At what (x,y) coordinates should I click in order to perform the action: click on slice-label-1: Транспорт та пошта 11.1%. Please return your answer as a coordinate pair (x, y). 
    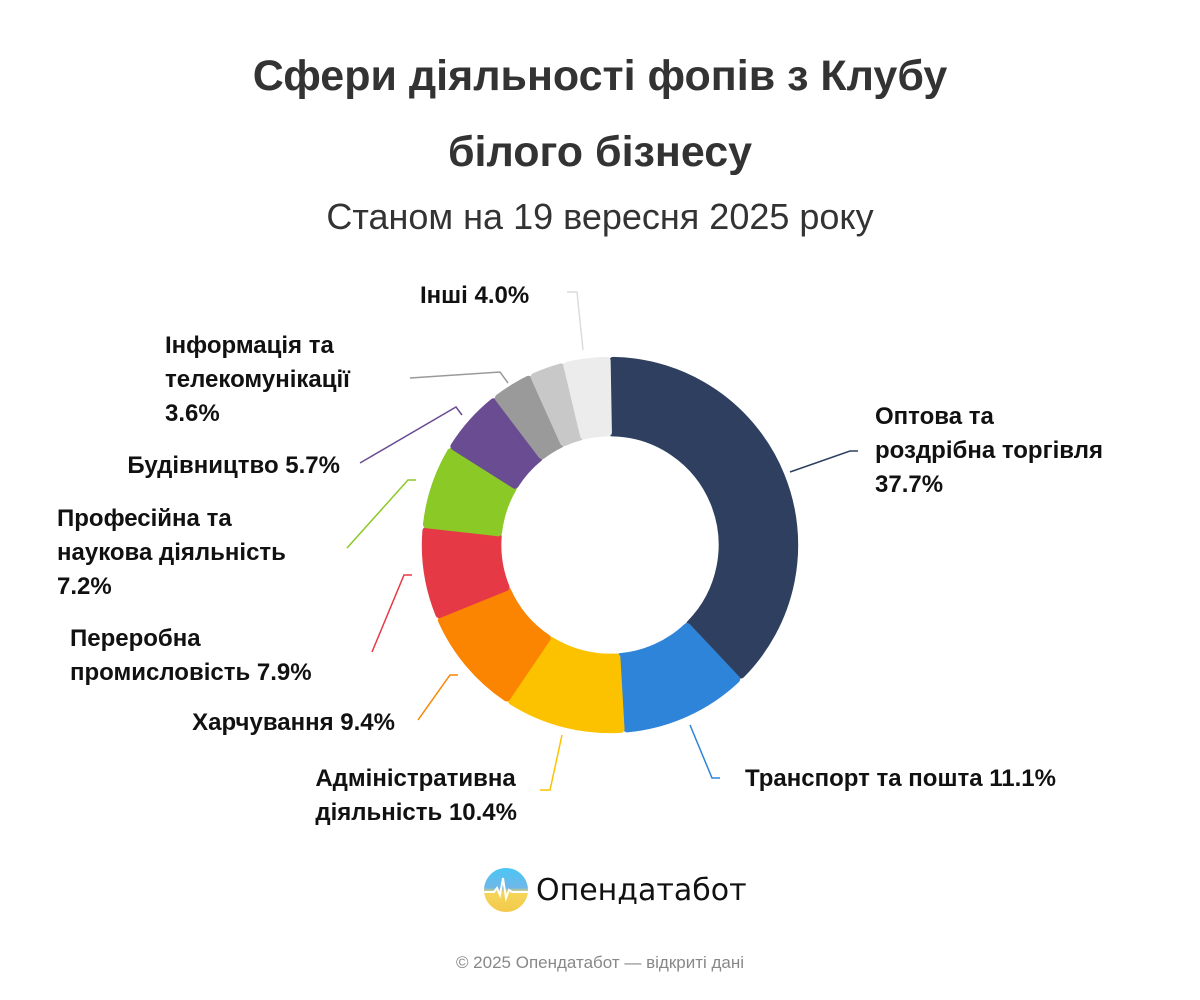
    Looking at the image, I should click on (900, 779).